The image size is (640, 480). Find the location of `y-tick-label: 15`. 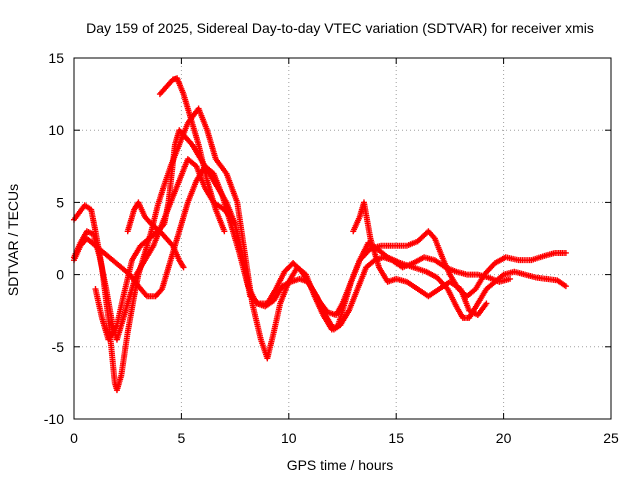

y-tick-label: 15 is located at coordinates (56, 58).